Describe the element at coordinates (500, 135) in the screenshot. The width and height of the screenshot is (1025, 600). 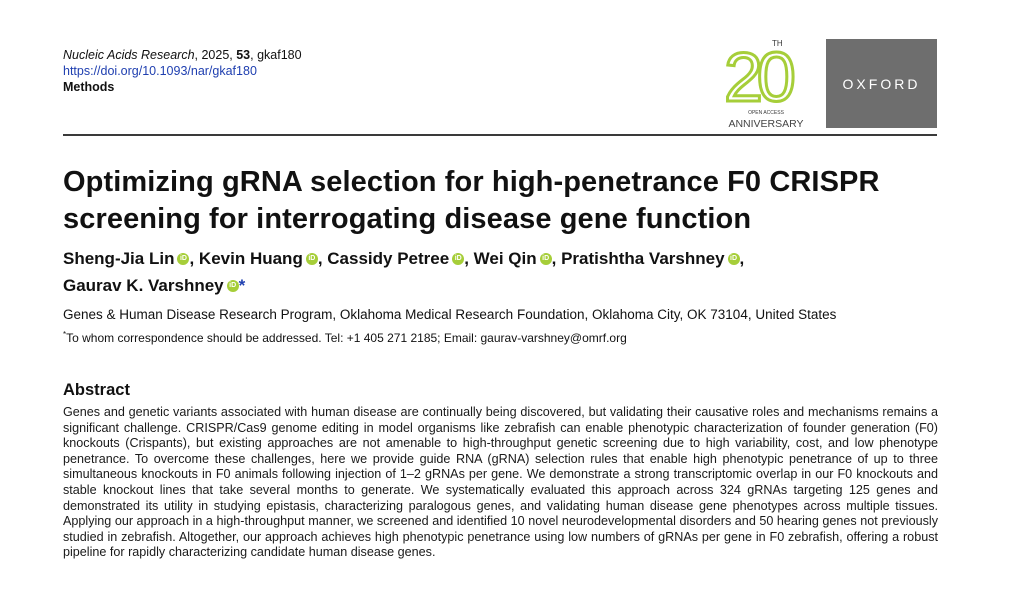
I see `header-divider` at that location.